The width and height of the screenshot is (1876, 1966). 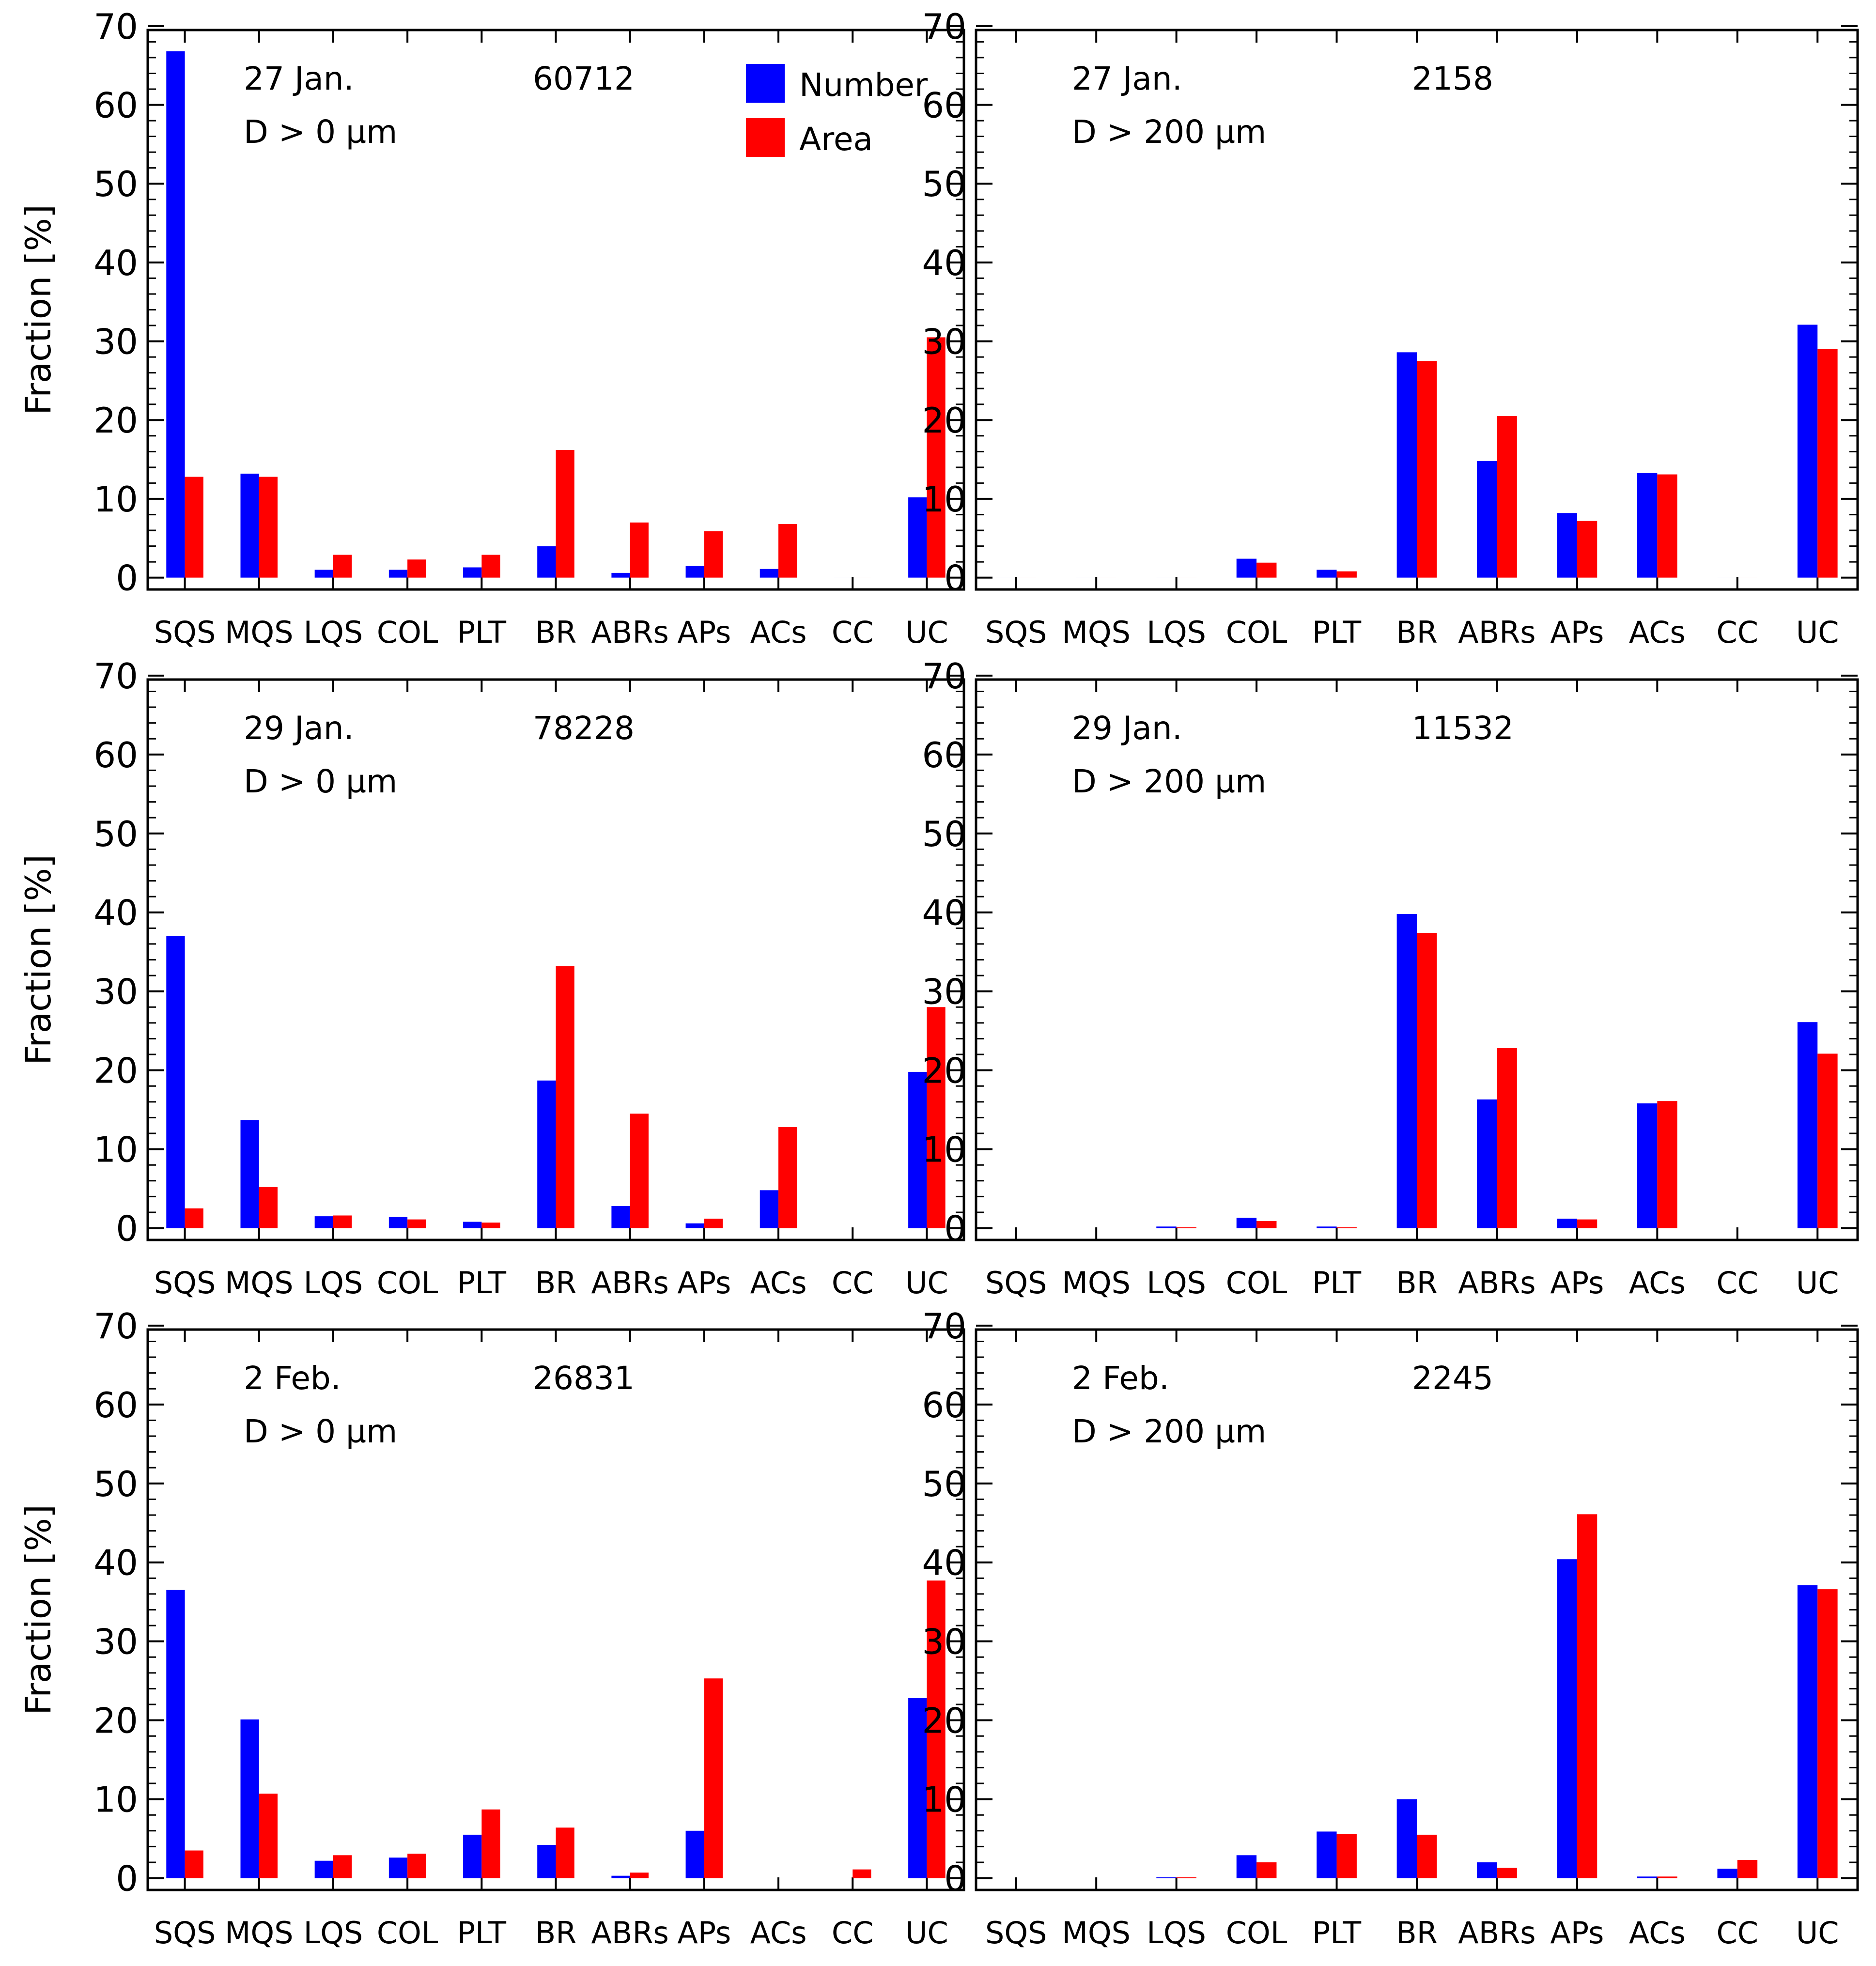 I want to click on panel-size-cut: D > 0 µm, so click(x=320, y=1431).